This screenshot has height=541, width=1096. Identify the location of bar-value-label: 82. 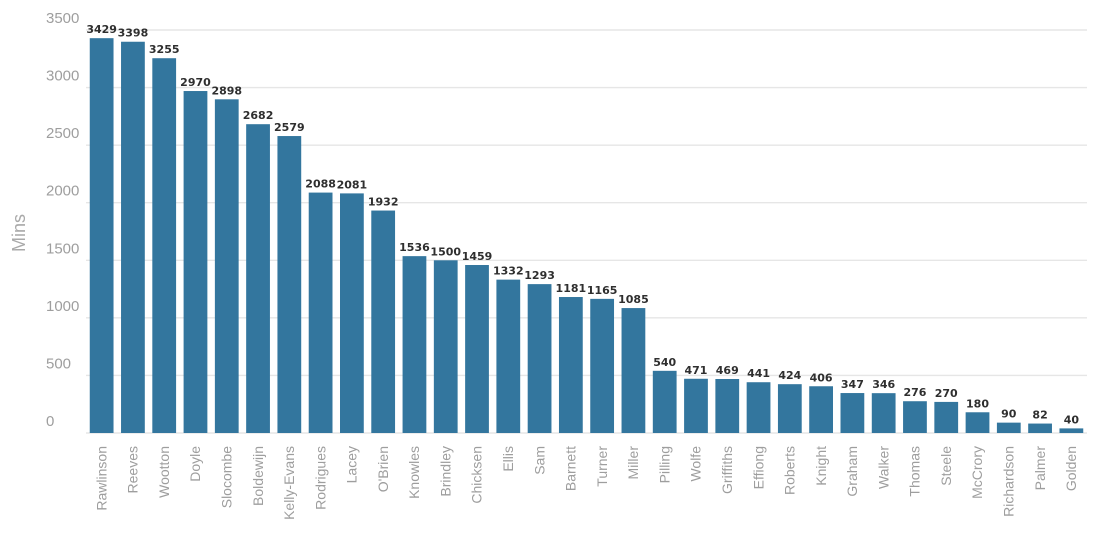
(1039, 415).